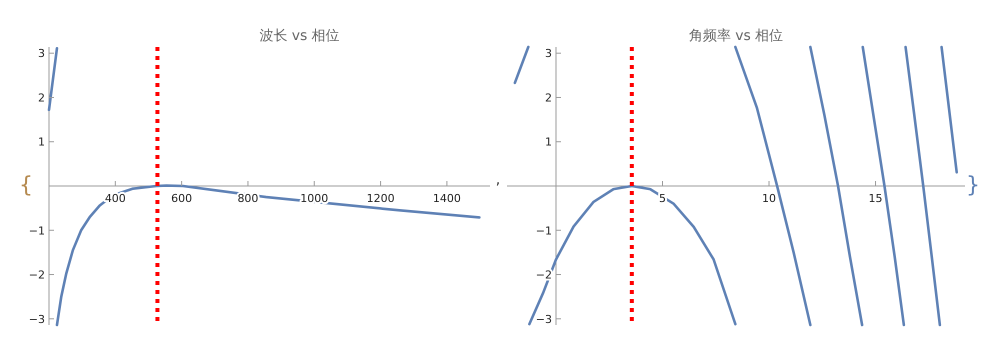 This screenshot has height=351, width=1000. What do you see at coordinates (875, 198) in the screenshot?
I see `x-tick-label: 15` at bounding box center [875, 198].